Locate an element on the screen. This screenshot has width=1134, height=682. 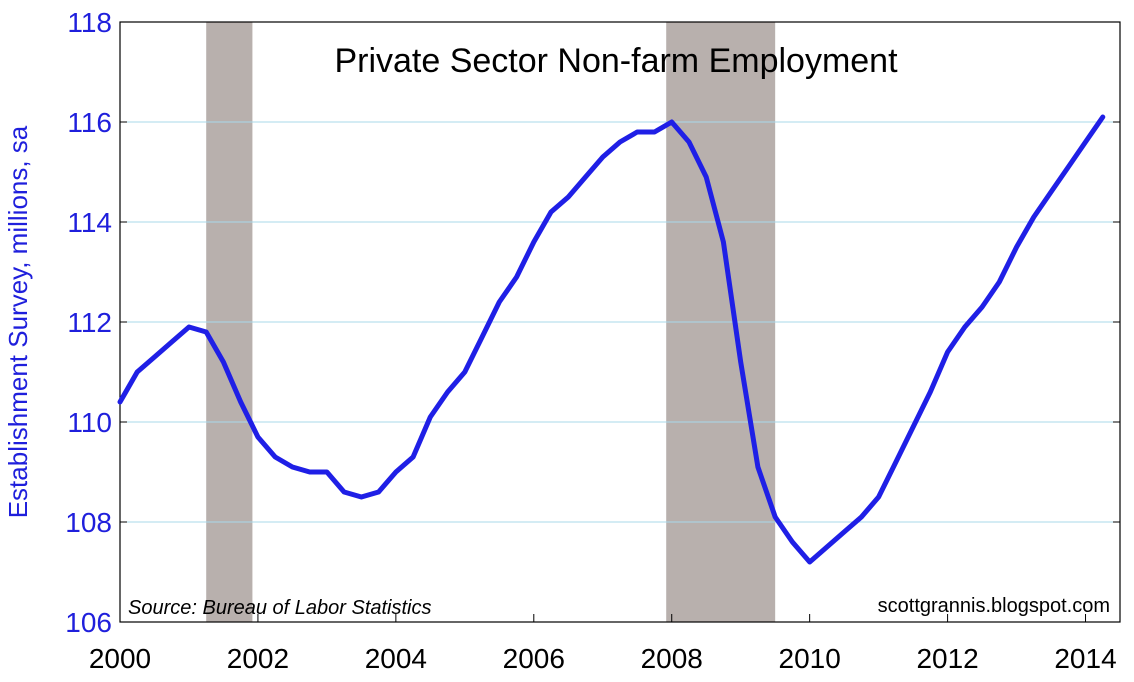
chart-title: Private Sector Non-farm Employment is located at coordinates (616, 61).